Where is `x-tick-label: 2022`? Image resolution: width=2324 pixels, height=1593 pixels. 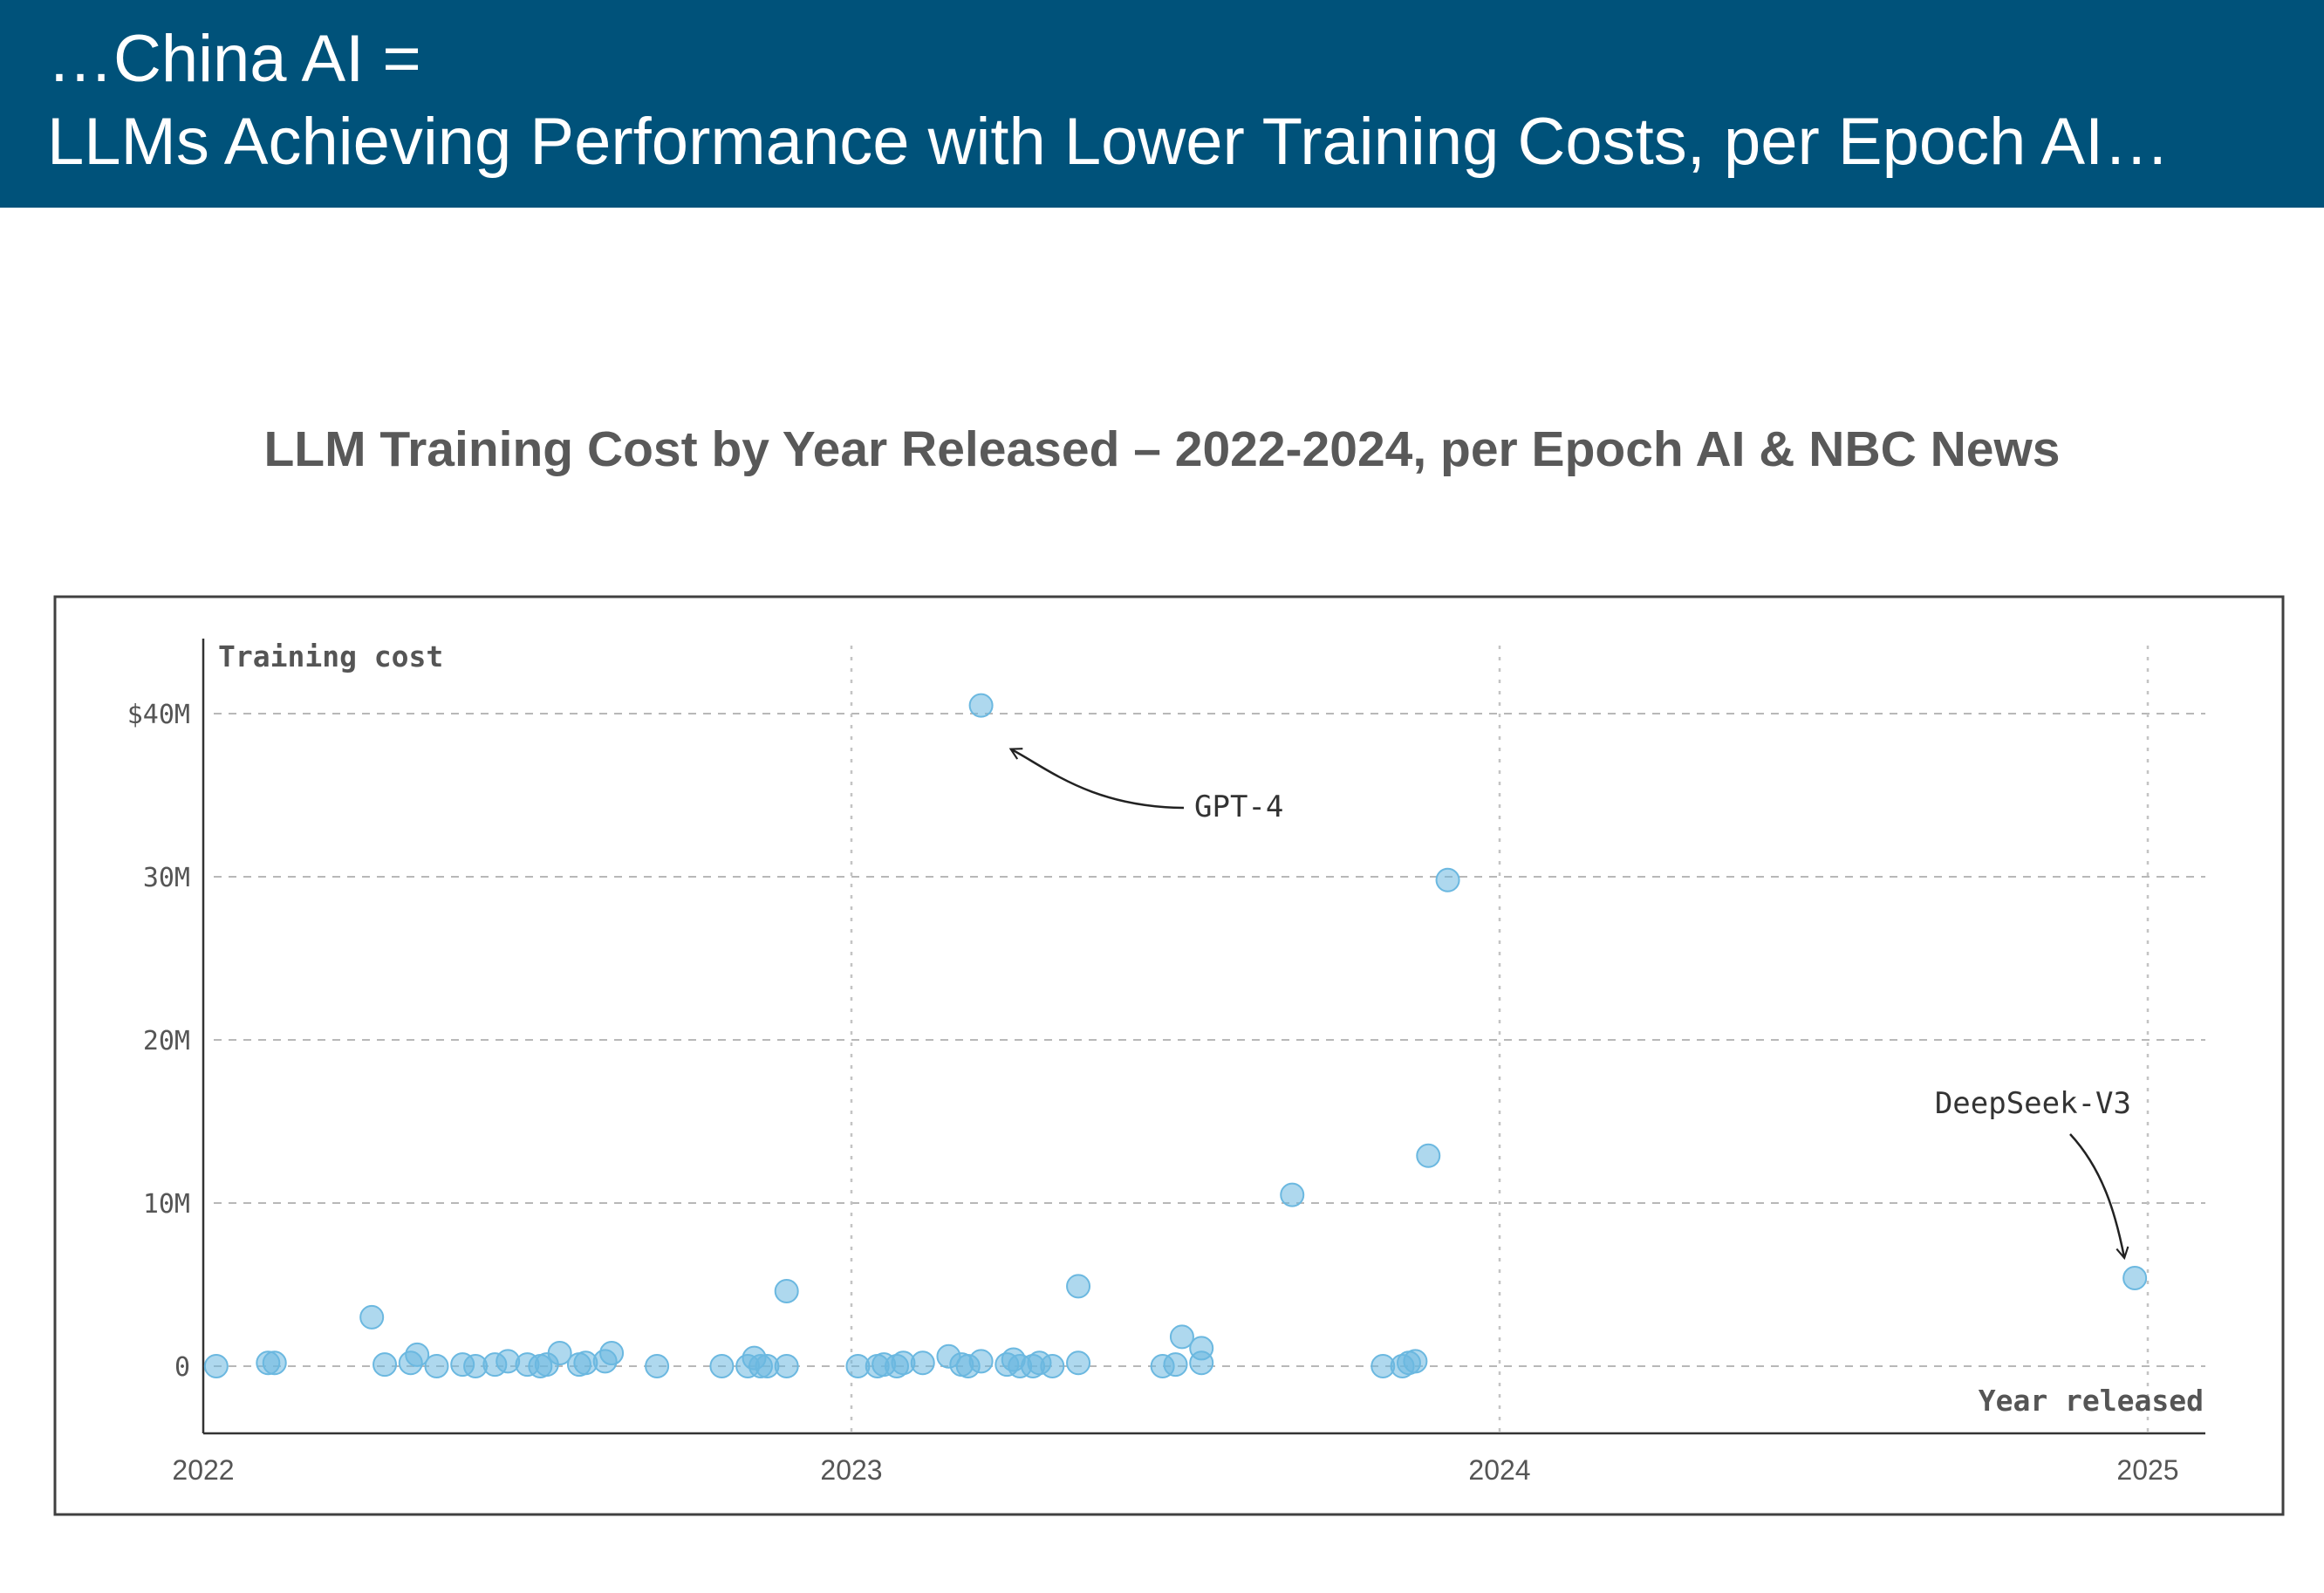 x-tick-label: 2022 is located at coordinates (203, 1470).